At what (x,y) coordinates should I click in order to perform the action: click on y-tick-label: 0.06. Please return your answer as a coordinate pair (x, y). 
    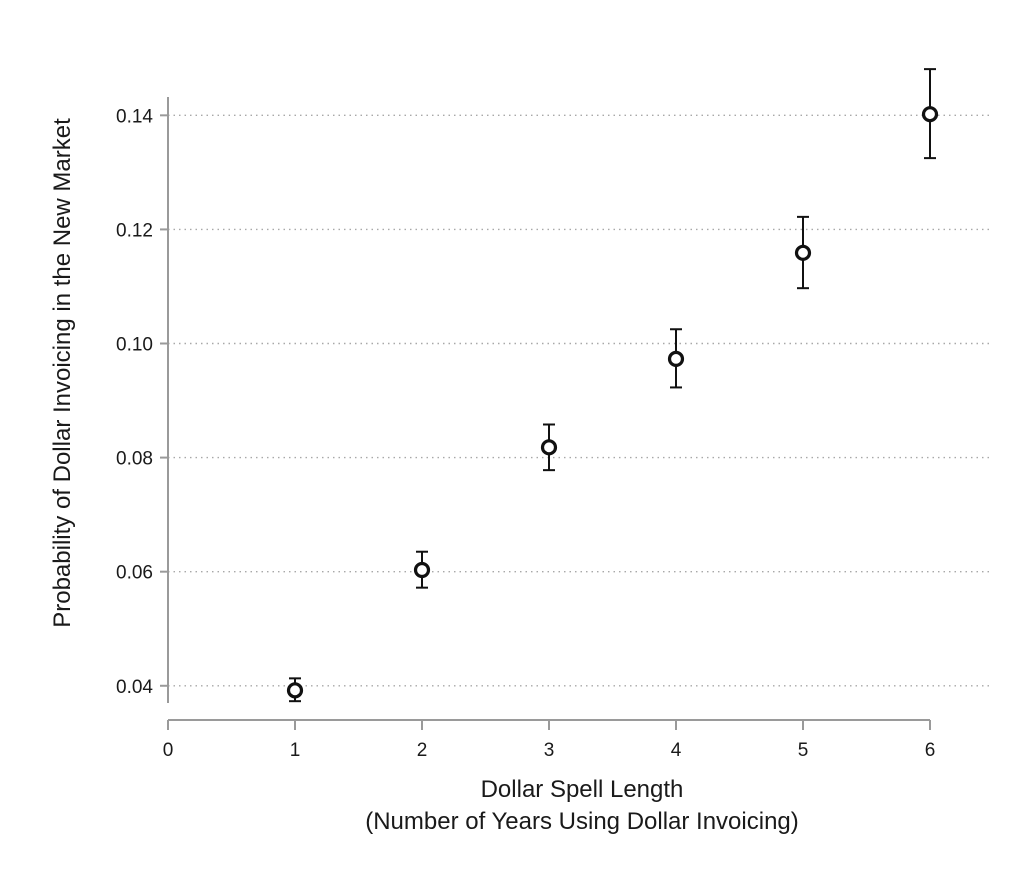
    Looking at the image, I should click on (134, 573).